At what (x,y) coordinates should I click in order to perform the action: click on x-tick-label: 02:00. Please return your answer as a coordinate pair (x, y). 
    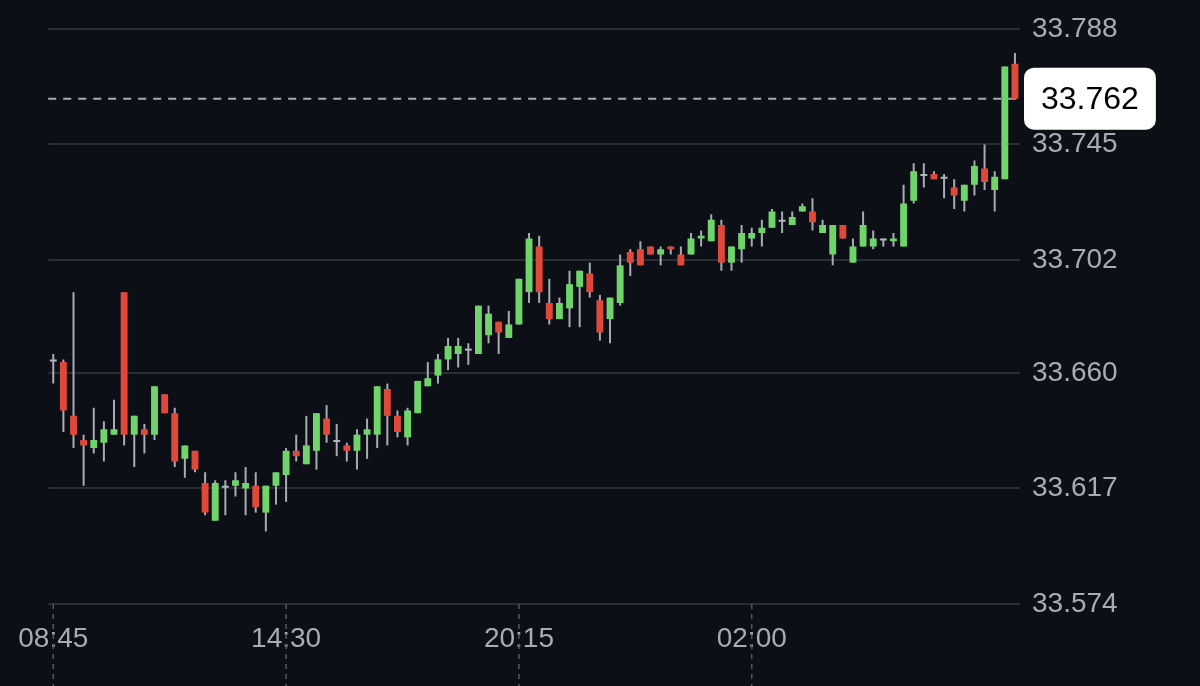
    Looking at the image, I should click on (751, 637).